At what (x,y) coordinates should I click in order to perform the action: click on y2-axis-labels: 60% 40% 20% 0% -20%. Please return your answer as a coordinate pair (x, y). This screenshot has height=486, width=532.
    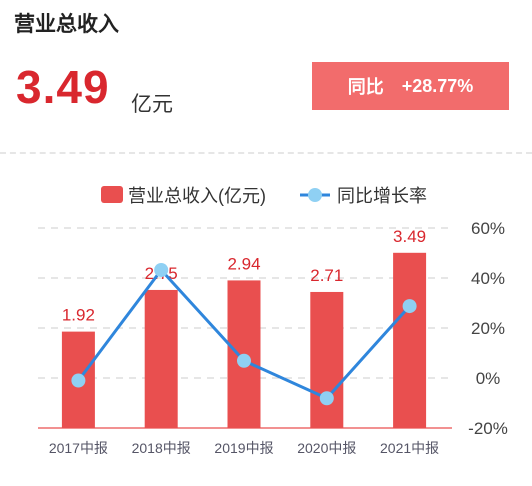
    Looking at the image, I should click on (488, 328).